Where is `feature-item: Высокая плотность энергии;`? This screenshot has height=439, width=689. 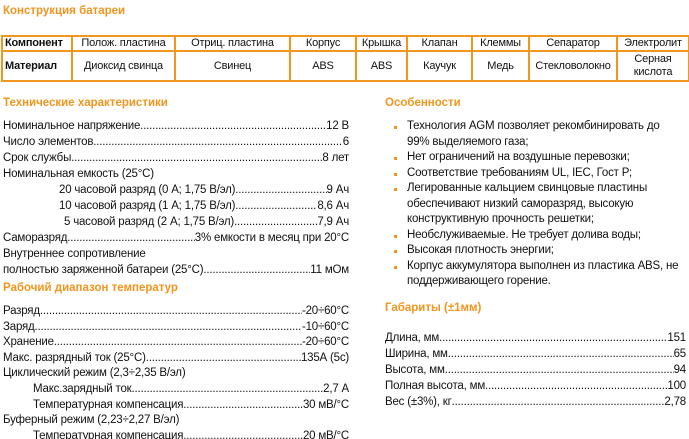 feature-item: Высокая плотность энергии; is located at coordinates (537, 251).